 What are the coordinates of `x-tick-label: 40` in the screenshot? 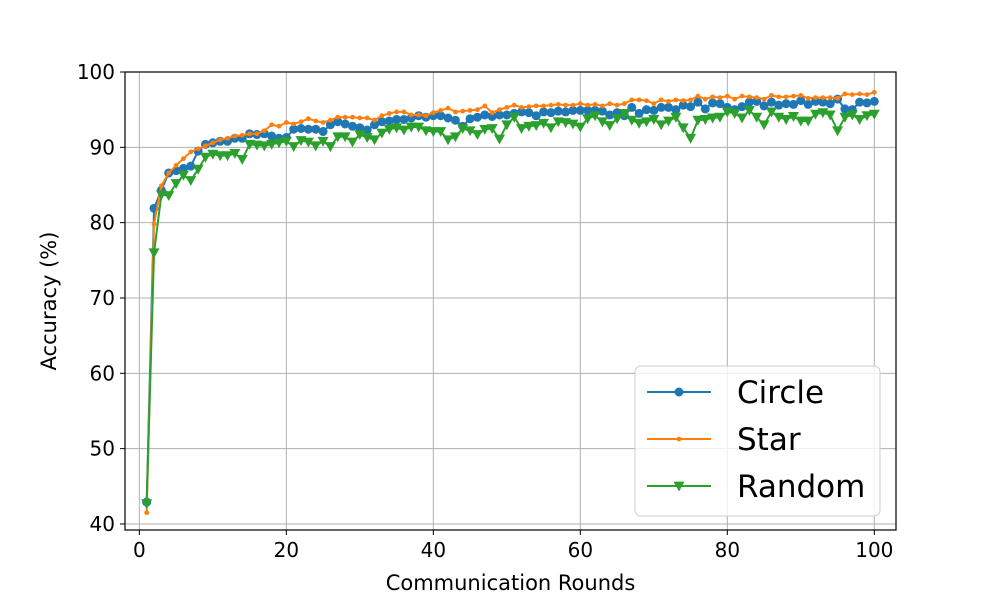 It's located at (433, 550).